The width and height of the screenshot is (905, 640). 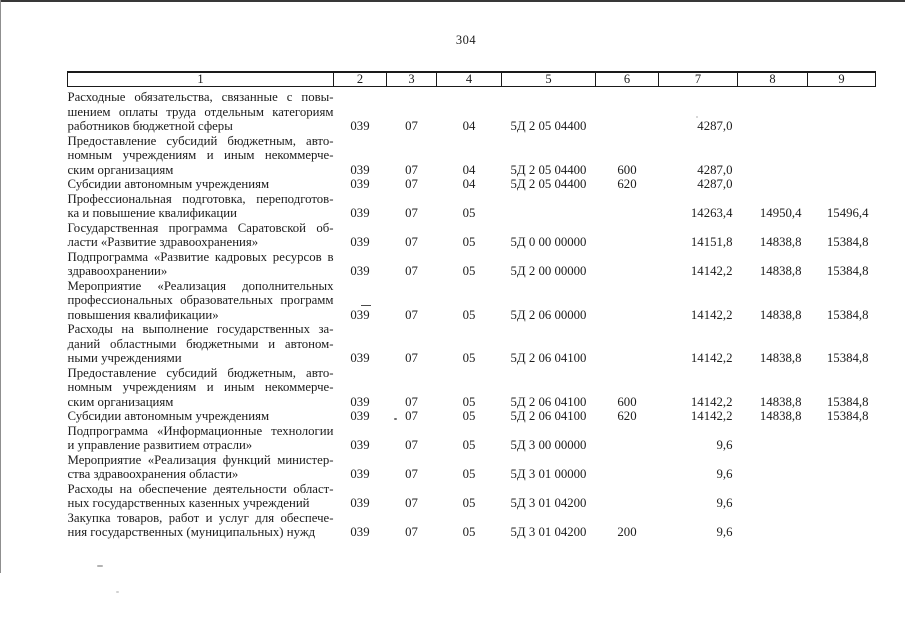 I want to click on row-label-line: работников бюджетной сферы, so click(x=150, y=126).